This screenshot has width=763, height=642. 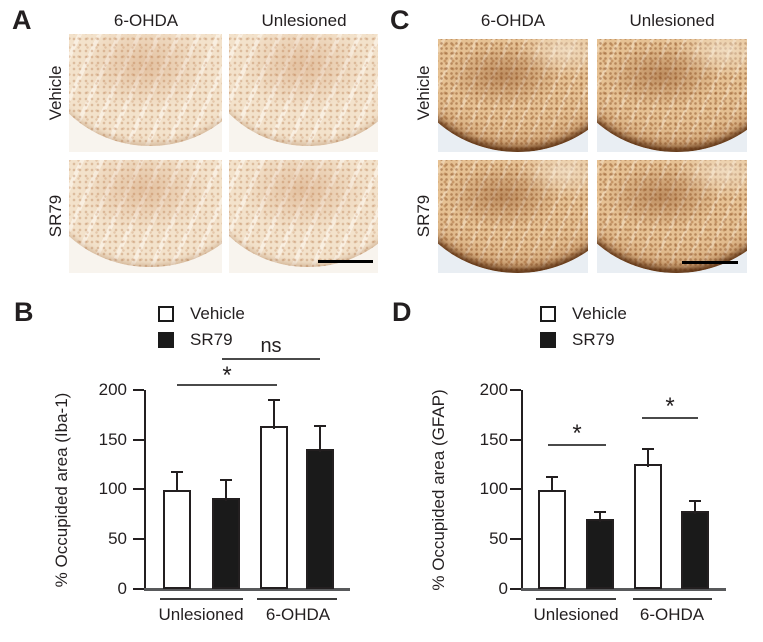 I want to click on legend-swatch-sr79-d, so click(x=548, y=340).